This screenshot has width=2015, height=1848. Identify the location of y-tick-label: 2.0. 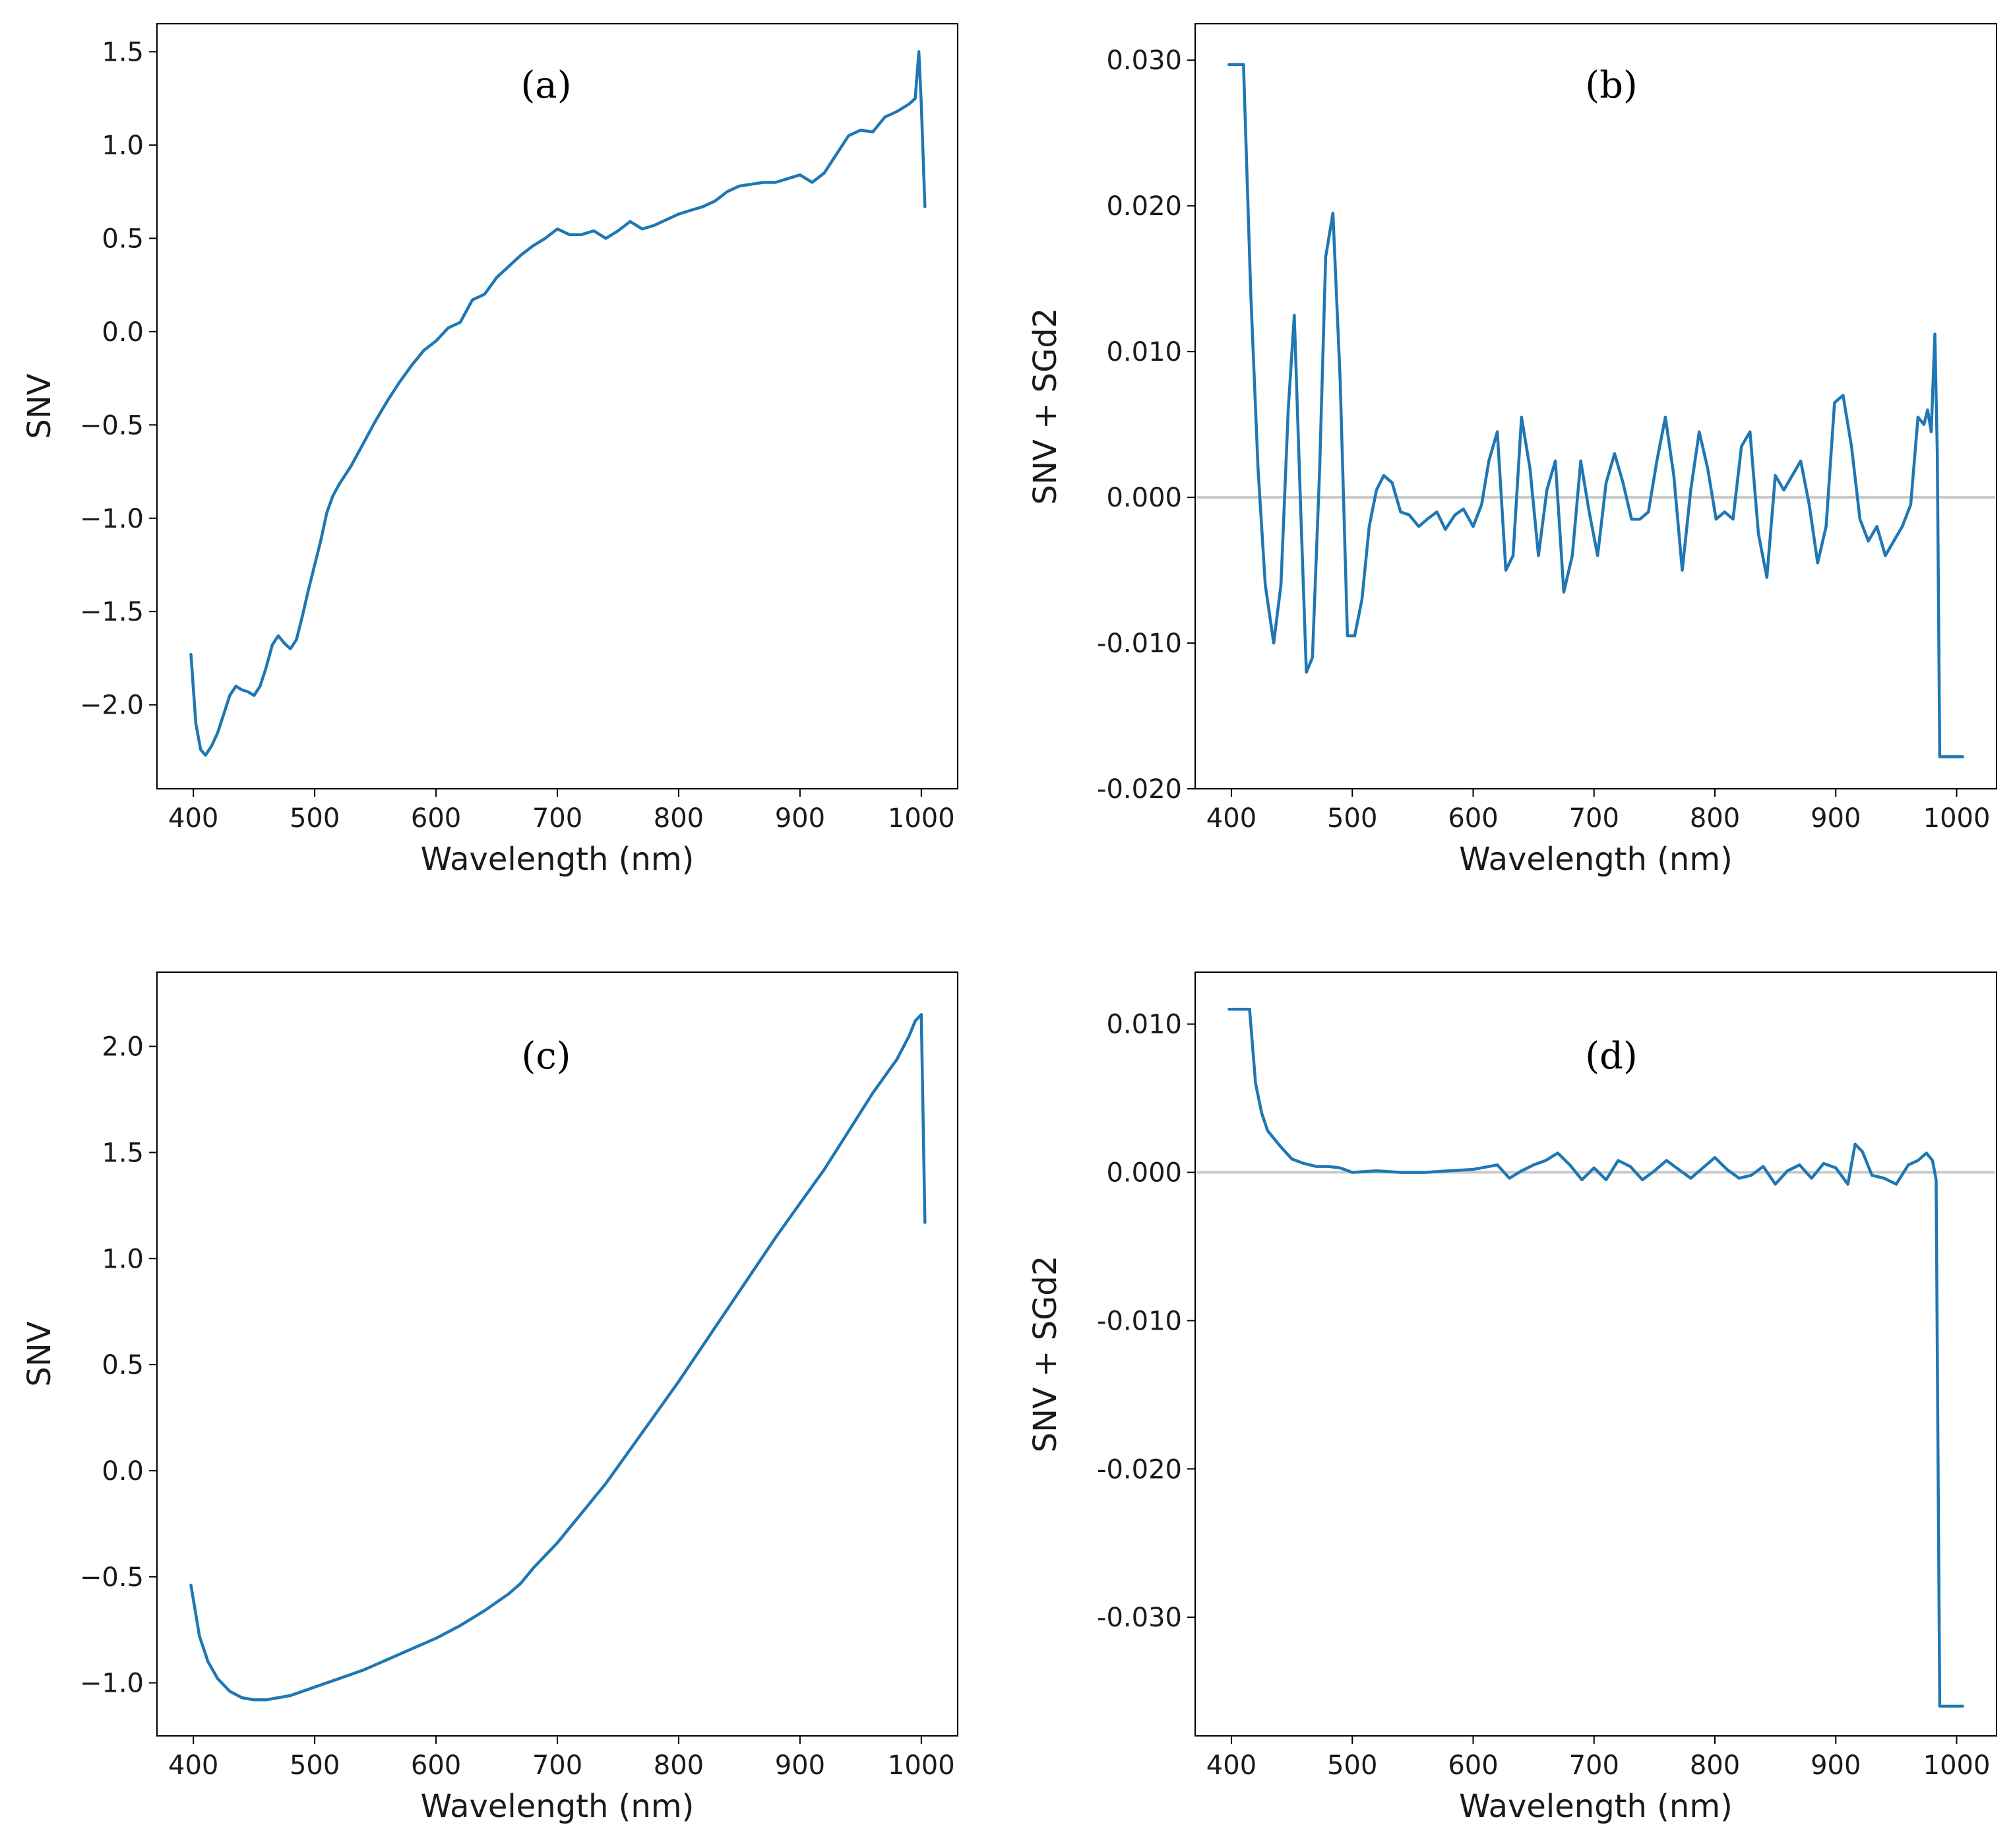
(123, 1047).